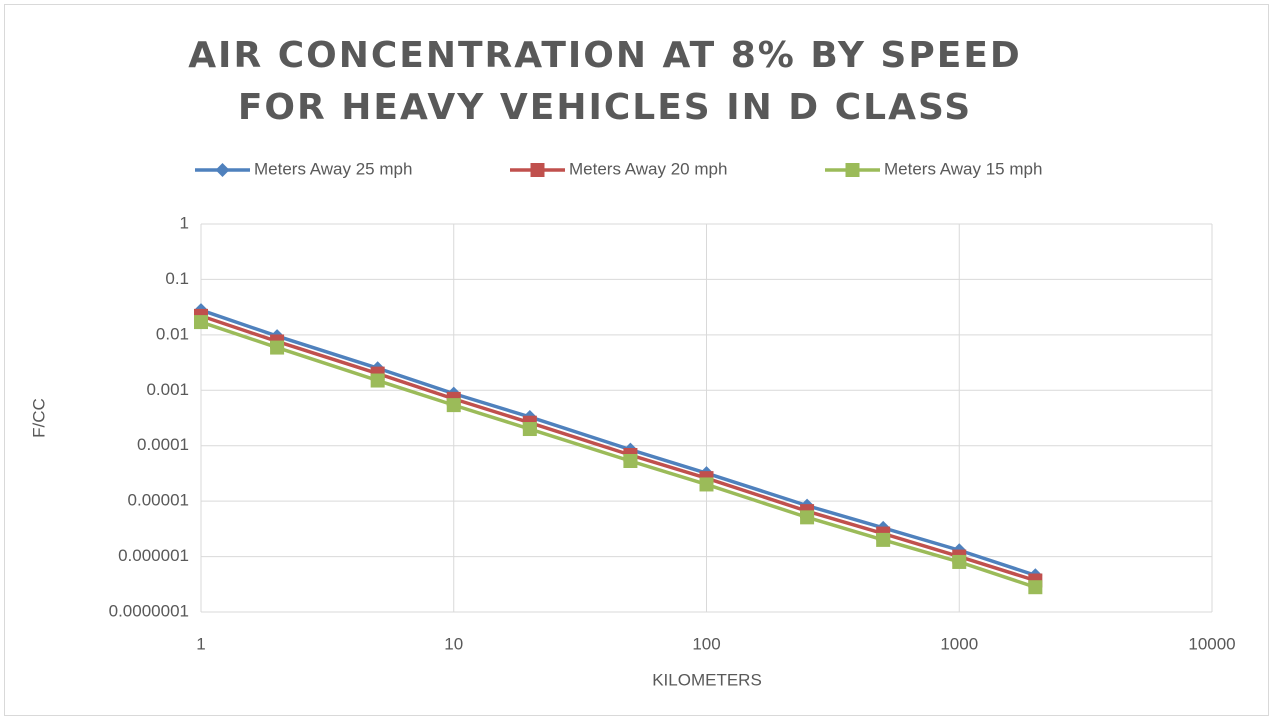 This screenshot has width=1273, height=721. What do you see at coordinates (200, 643) in the screenshot?
I see `x-tick-label: 1` at bounding box center [200, 643].